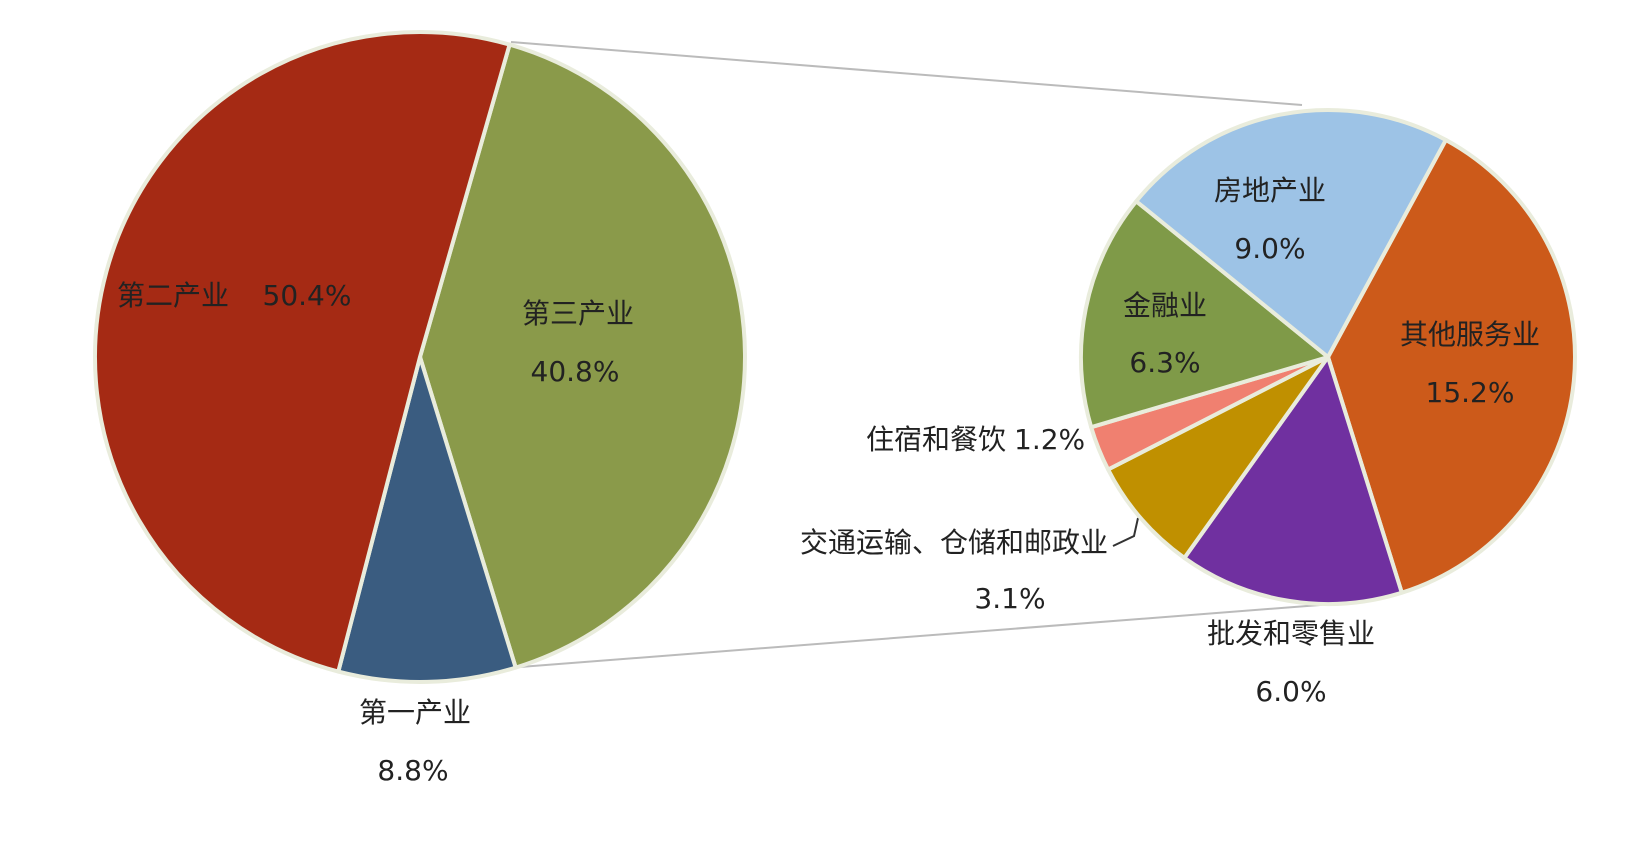 Image resolution: width=1644 pixels, height=854 pixels. Describe the element at coordinates (173, 295) in the screenshot. I see `slice-label: 第二产业` at that location.